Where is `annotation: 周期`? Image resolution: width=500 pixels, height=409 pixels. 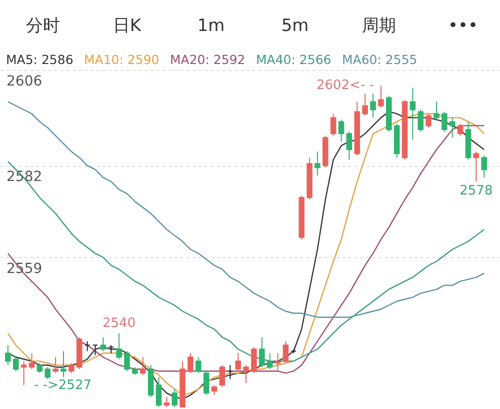
annotation: 周期 is located at coordinates (379, 26).